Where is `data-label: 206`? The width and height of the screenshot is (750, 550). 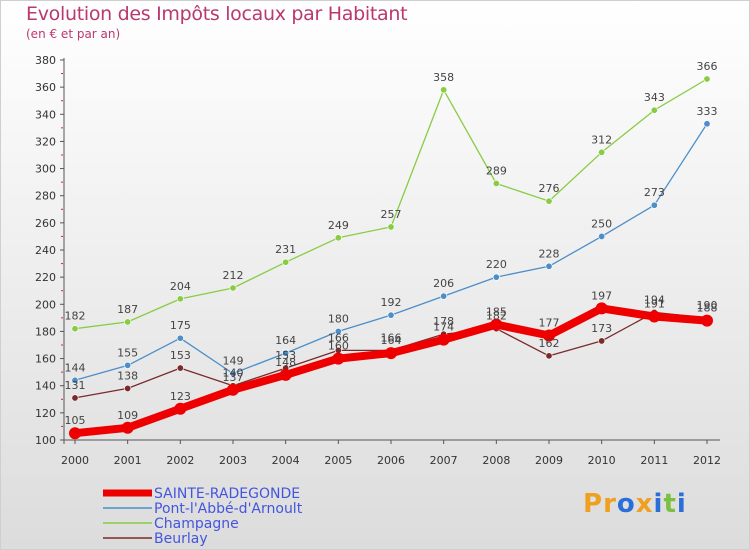
data-label: 206 is located at coordinates (443, 283).